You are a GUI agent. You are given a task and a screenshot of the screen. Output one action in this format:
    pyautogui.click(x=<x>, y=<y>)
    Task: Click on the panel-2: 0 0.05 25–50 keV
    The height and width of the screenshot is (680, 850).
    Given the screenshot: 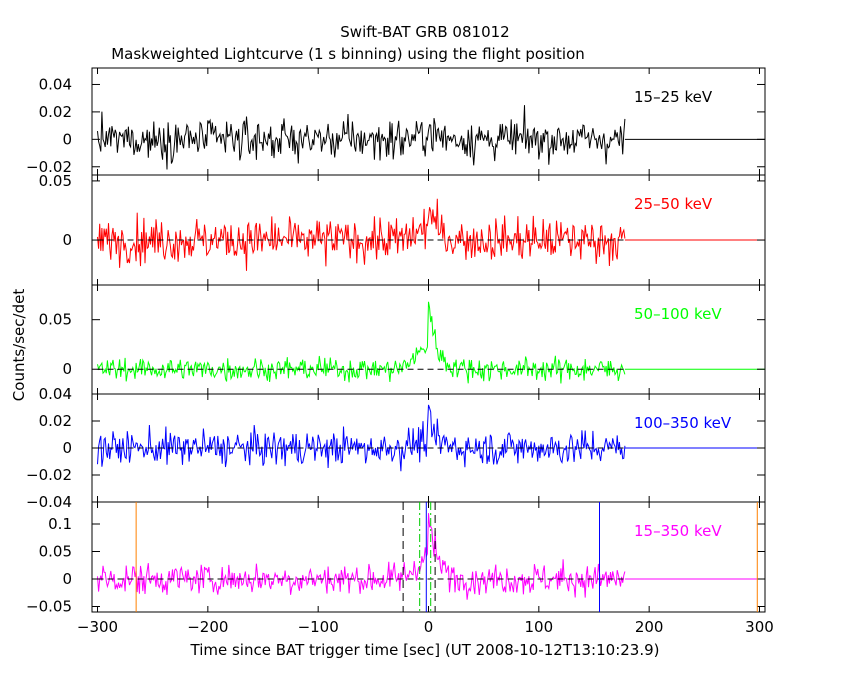 What is the action you would take?
    pyautogui.click(x=402, y=229)
    